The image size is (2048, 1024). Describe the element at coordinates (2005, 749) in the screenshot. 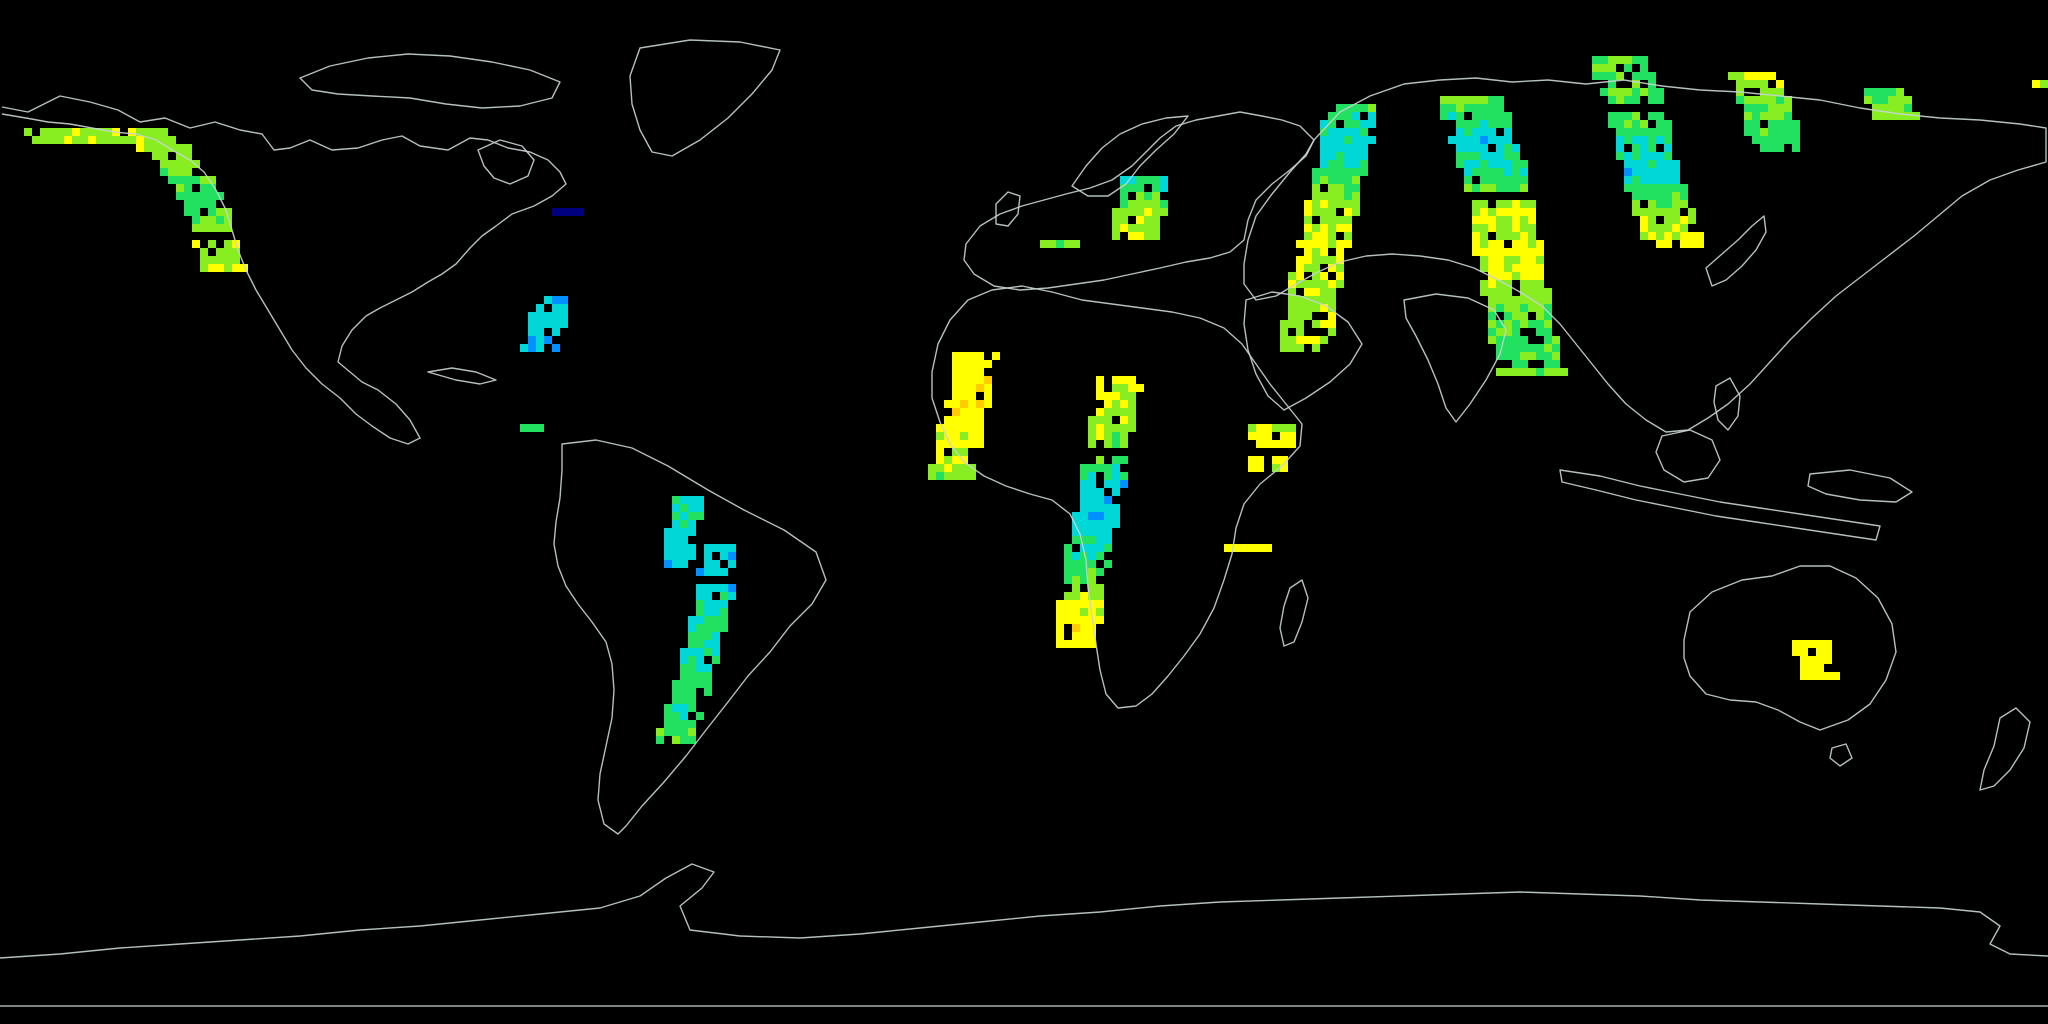

I see `coastline-new-zealand` at that location.